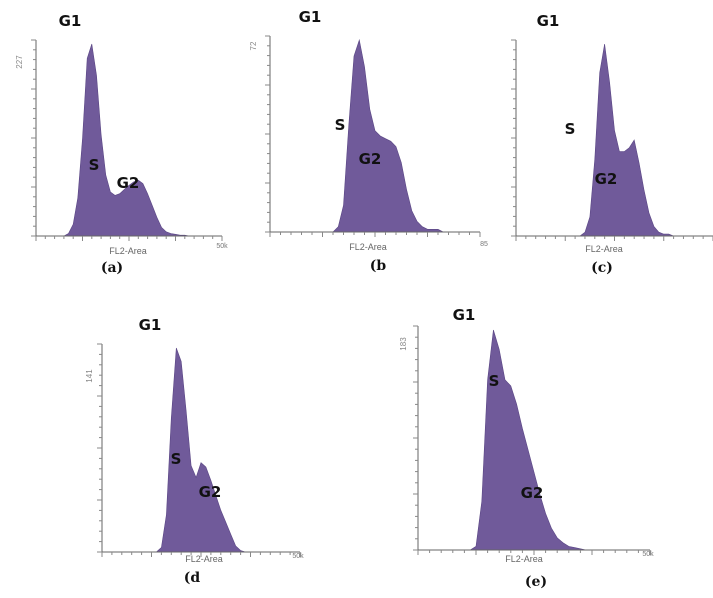 The height and width of the screenshot is (598, 713). What do you see at coordinates (19, 62) in the screenshot?
I see `y-max-label: 227` at bounding box center [19, 62].